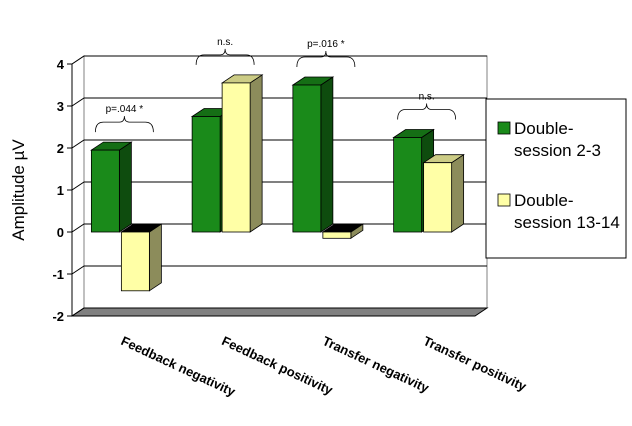 The height and width of the screenshot is (426, 632). Describe the element at coordinates (58, 316) in the screenshot. I see `y-tick-label: -2` at that location.